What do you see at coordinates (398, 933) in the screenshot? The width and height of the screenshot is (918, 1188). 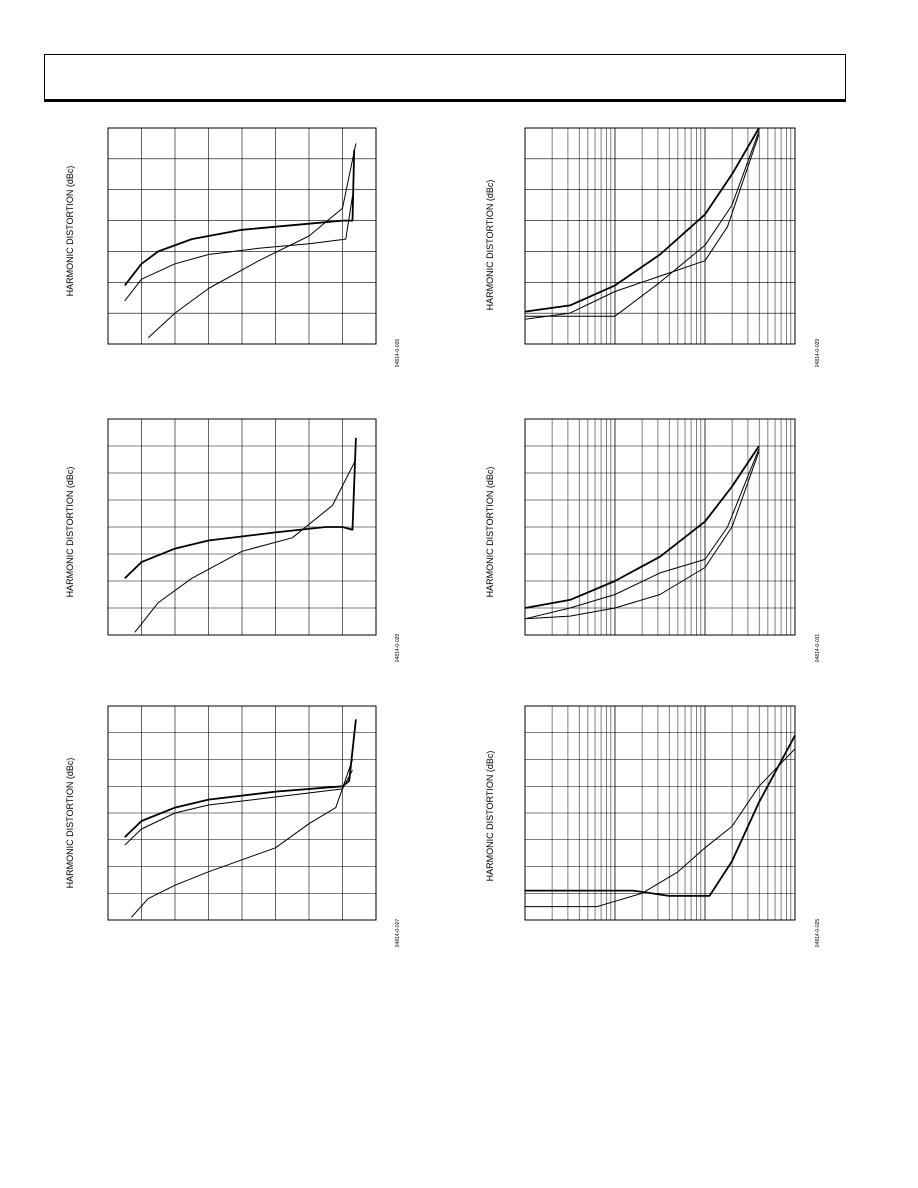 I see `chart-5-figure-code: 04814-0-027` at bounding box center [398, 933].